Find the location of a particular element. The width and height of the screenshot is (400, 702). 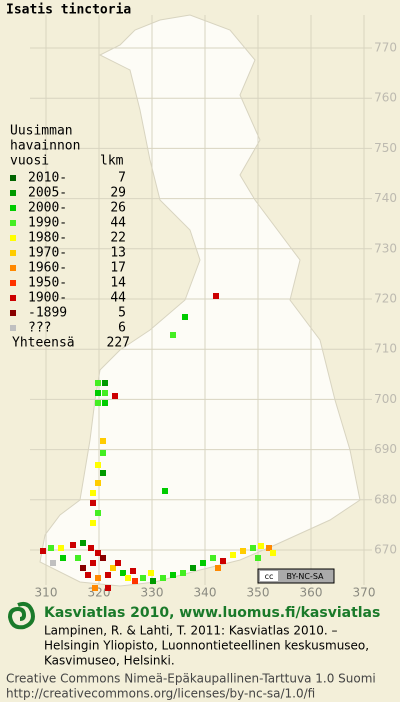

legend-count: 22 is located at coordinates (118, 238).